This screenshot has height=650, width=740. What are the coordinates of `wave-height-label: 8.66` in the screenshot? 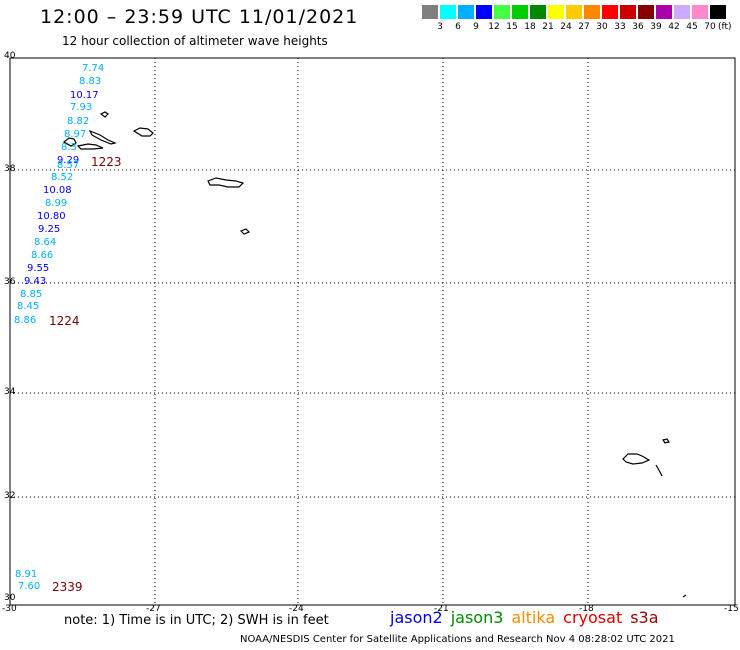 It's located at (42, 255).